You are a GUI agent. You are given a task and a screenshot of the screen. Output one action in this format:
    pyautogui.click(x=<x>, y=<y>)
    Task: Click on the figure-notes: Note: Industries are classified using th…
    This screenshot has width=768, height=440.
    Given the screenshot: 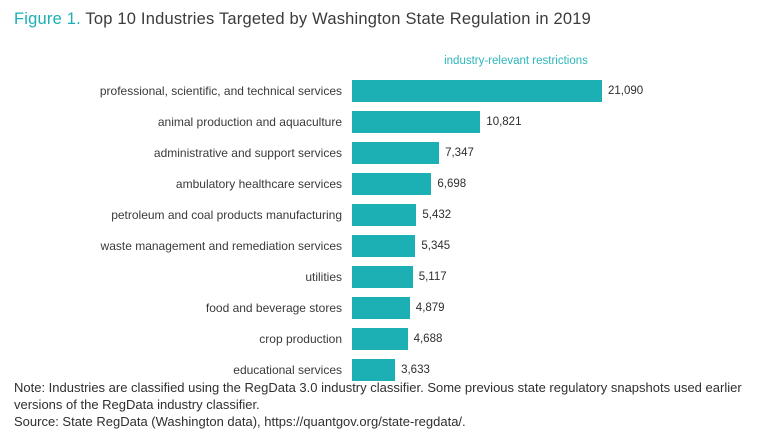 What is the action you would take?
    pyautogui.click(x=384, y=404)
    